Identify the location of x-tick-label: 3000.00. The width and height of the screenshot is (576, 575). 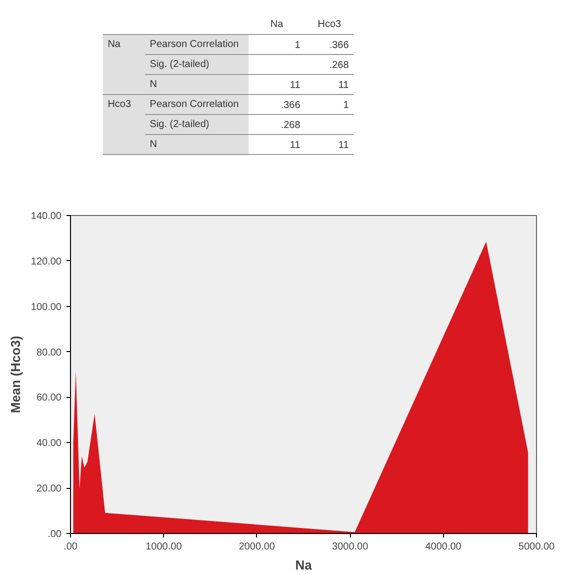
(350, 547).